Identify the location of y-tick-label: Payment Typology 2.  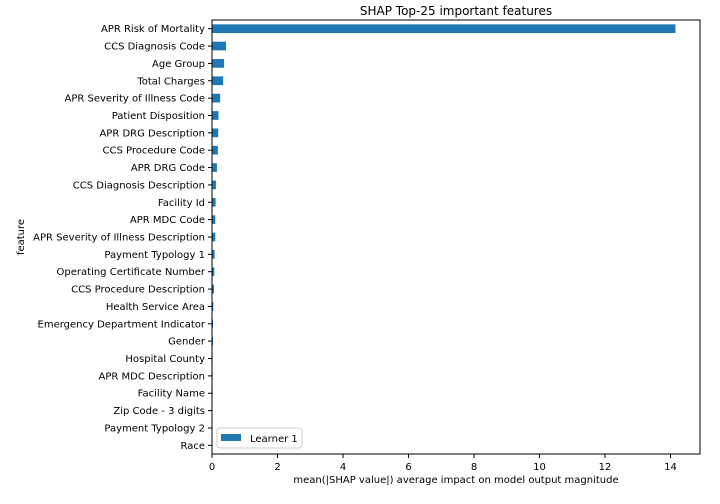
(154, 428).